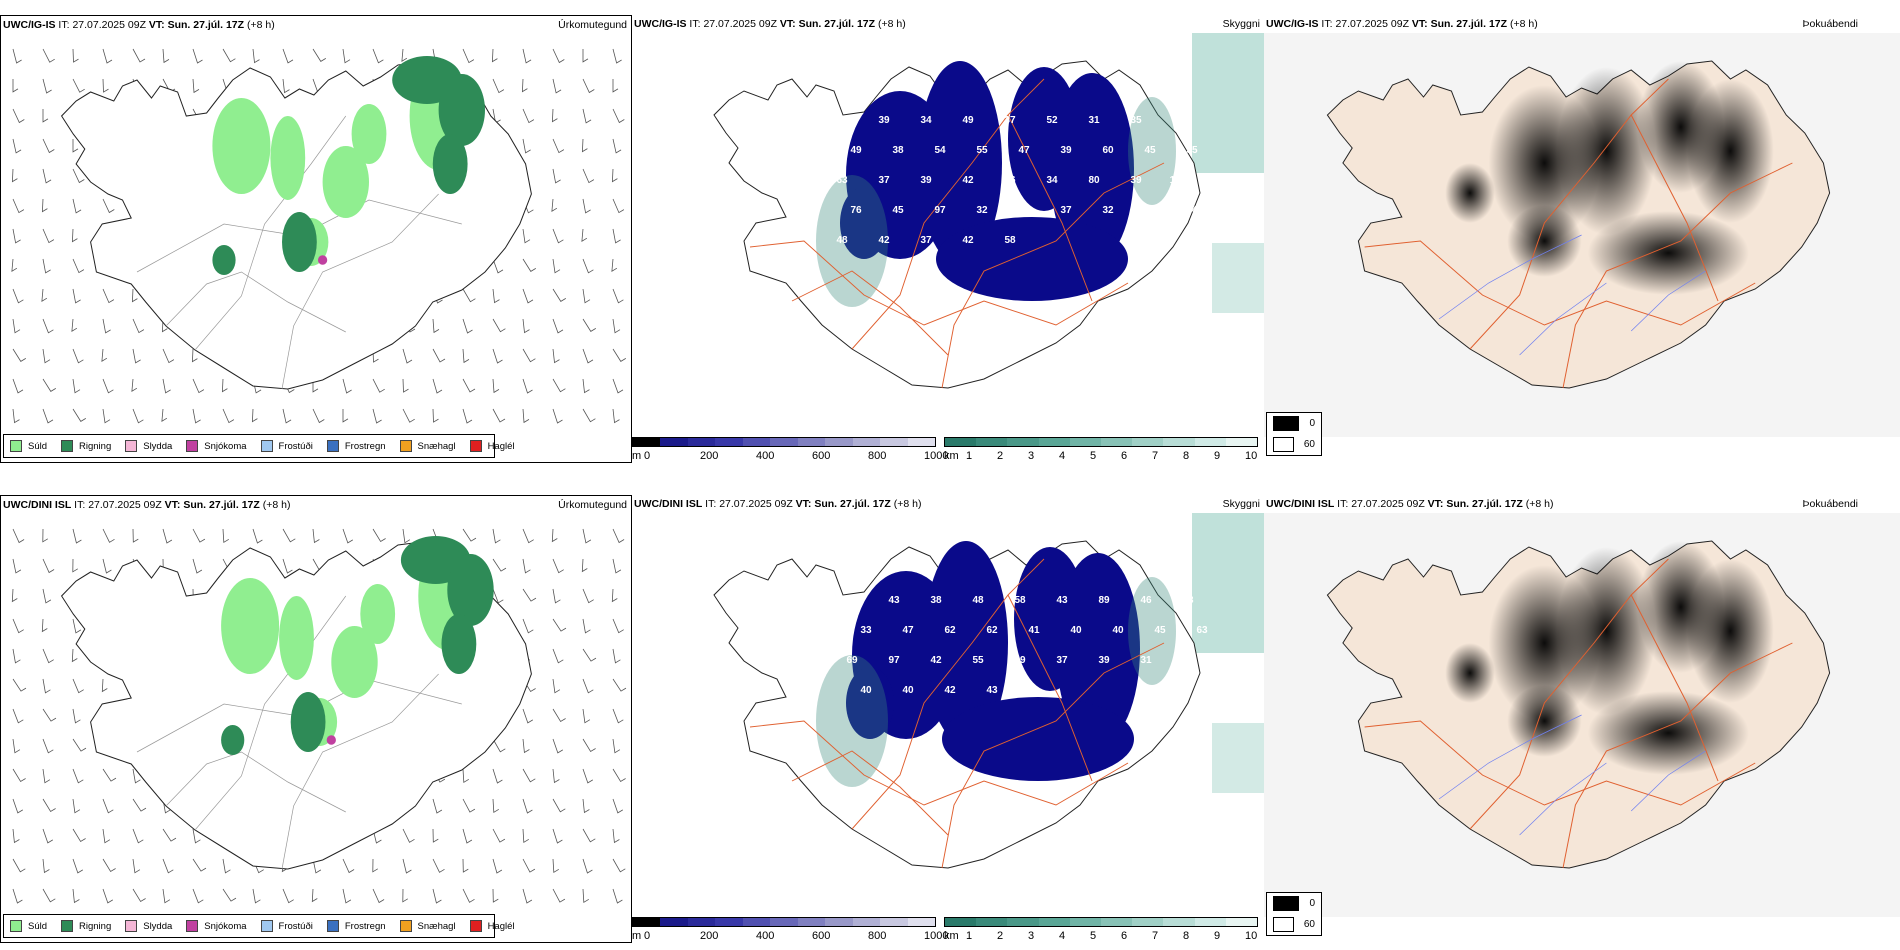  I want to click on cloud-base-label: 66, so click(1010, 180).